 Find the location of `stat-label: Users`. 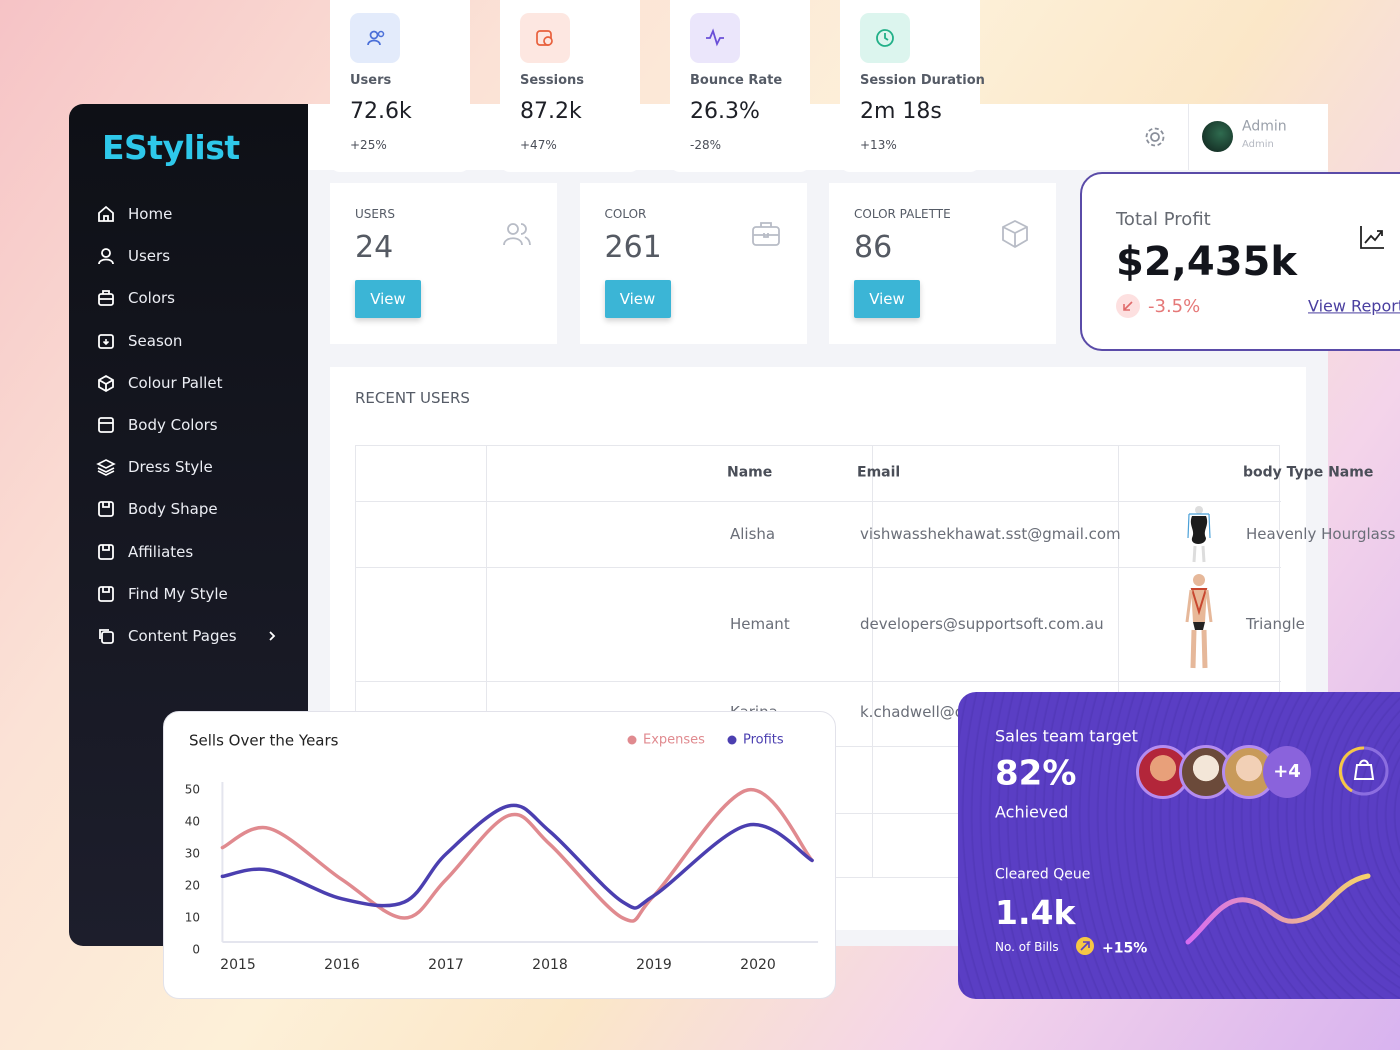

stat-label: Users is located at coordinates (371, 81).